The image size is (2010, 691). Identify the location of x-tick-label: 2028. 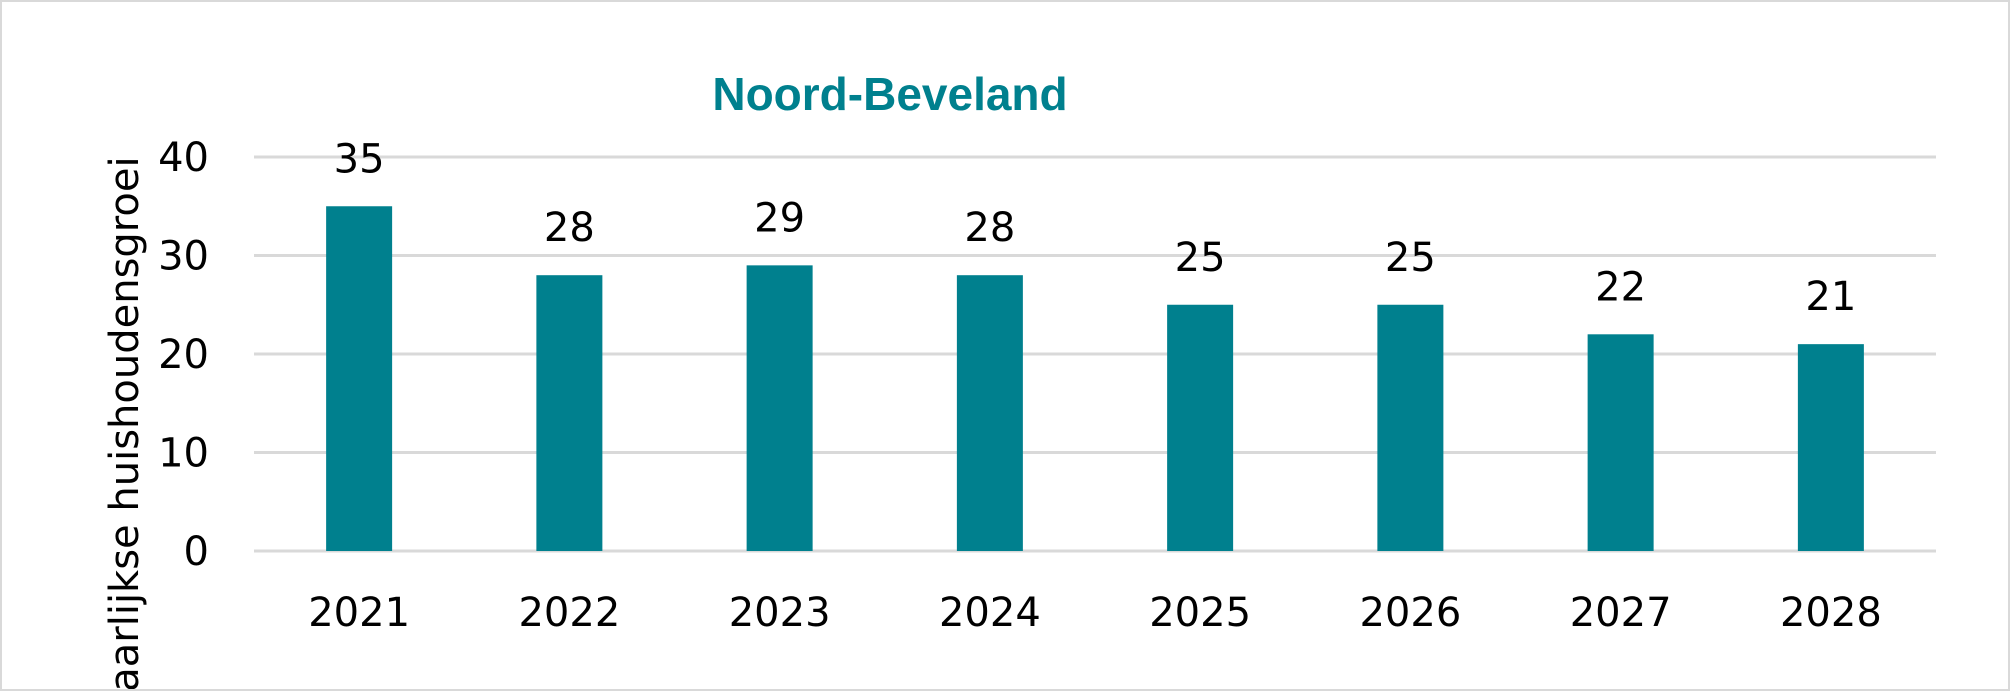
(1831, 613).